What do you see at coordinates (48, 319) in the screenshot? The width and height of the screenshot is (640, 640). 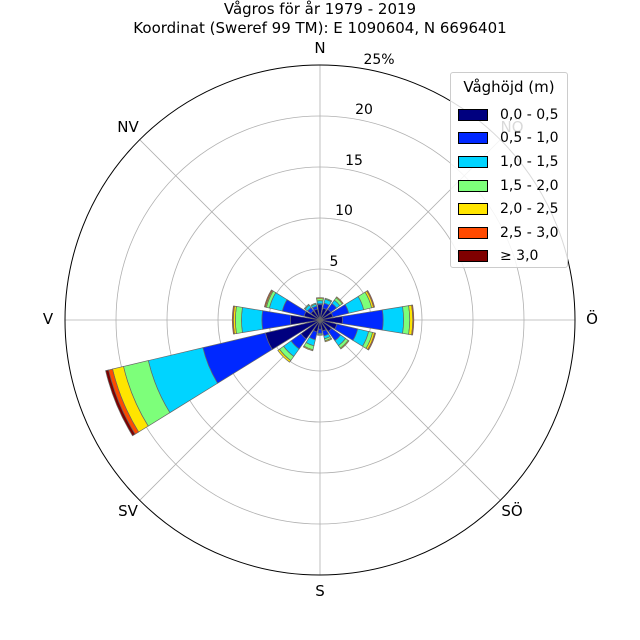 I see `direction-label-w: V` at bounding box center [48, 319].